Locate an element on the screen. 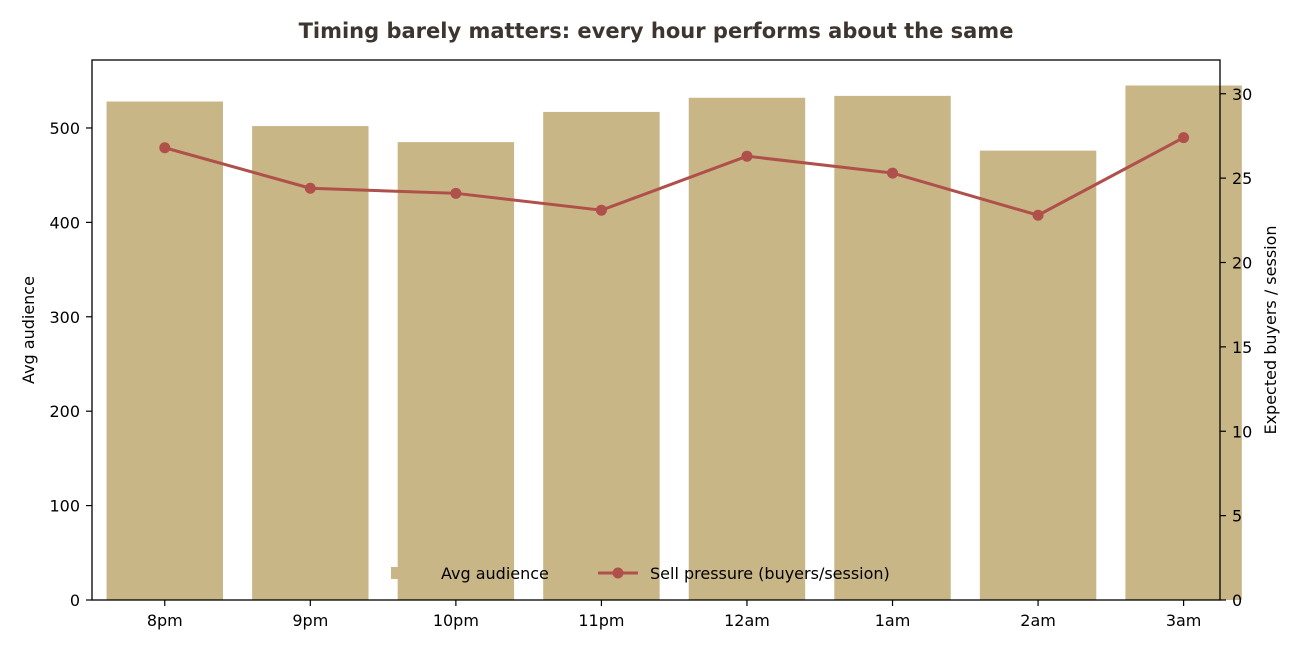 The width and height of the screenshot is (1300, 650). bar-8pm is located at coordinates (164, 351).